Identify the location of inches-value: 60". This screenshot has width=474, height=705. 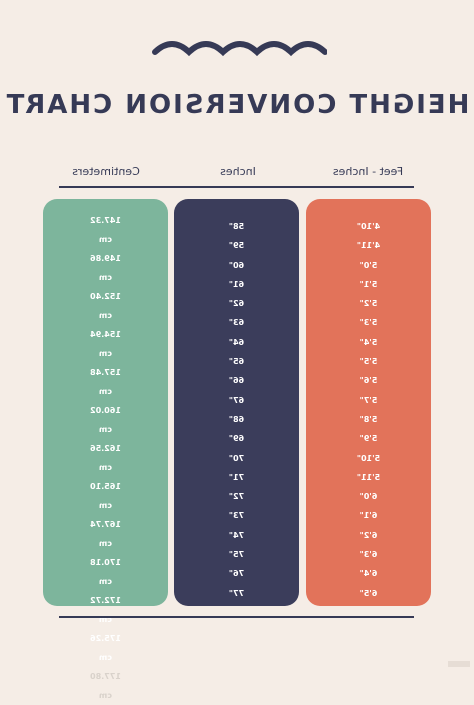
(236, 265).